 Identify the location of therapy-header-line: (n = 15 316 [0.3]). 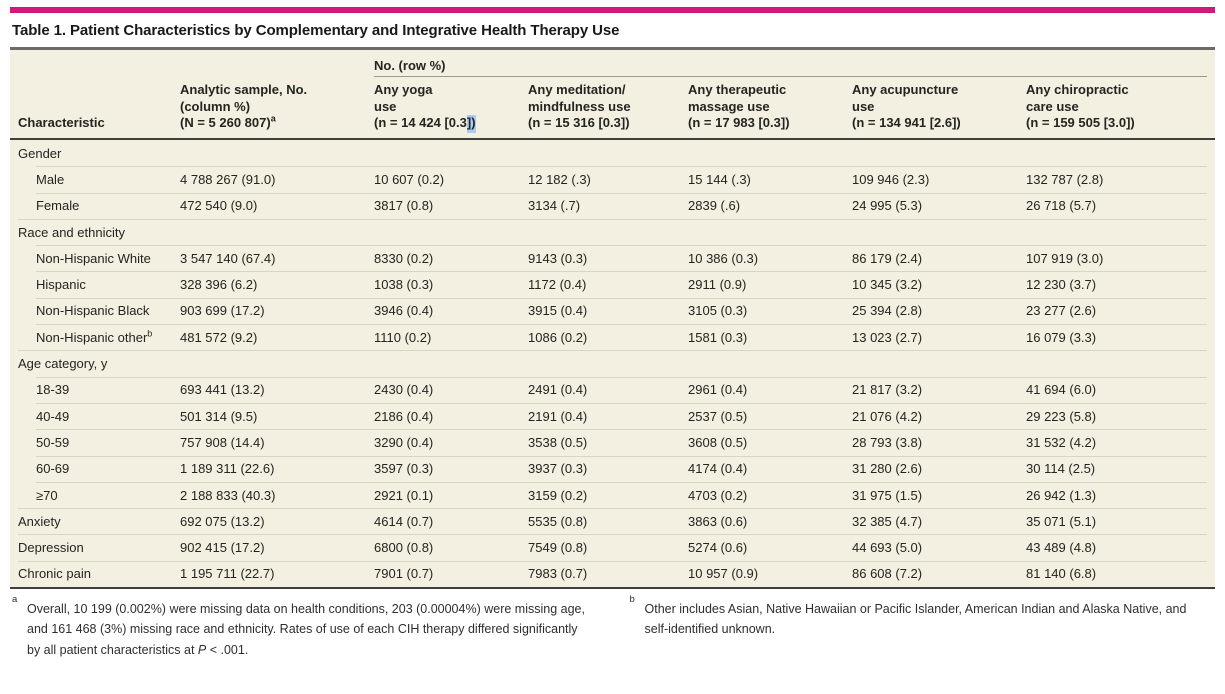
(579, 123).